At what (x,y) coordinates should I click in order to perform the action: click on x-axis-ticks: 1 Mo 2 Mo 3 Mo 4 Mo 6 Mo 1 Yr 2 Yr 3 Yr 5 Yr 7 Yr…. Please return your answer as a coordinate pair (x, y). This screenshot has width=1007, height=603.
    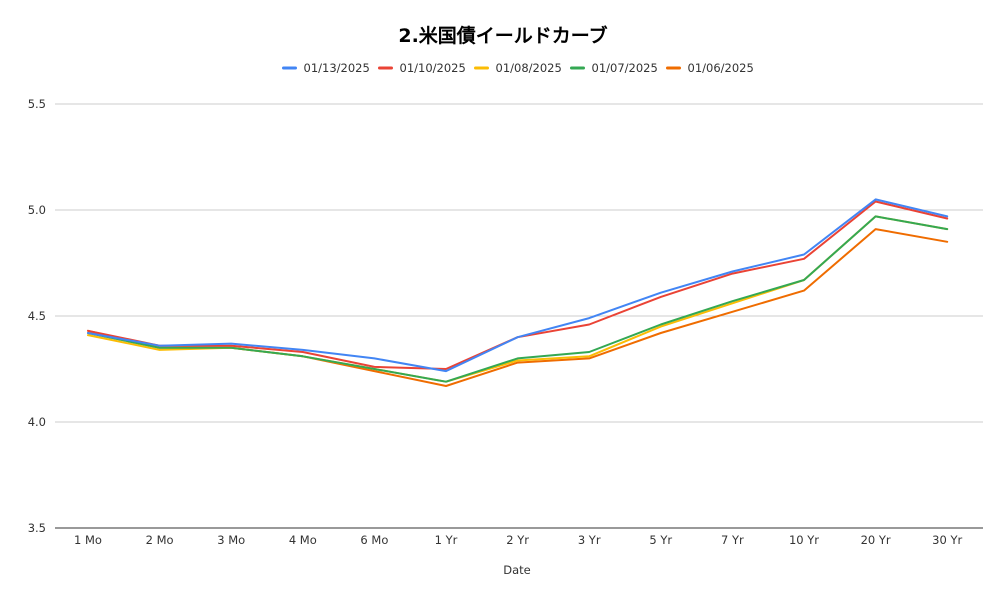
    Looking at the image, I should click on (518, 540).